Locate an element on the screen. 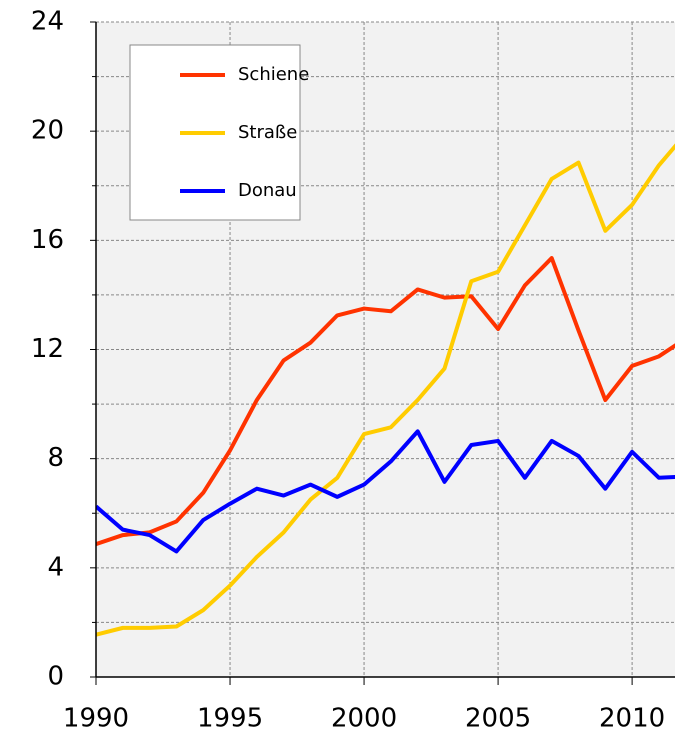  x-tick-label: 1990 is located at coordinates (96, 719).